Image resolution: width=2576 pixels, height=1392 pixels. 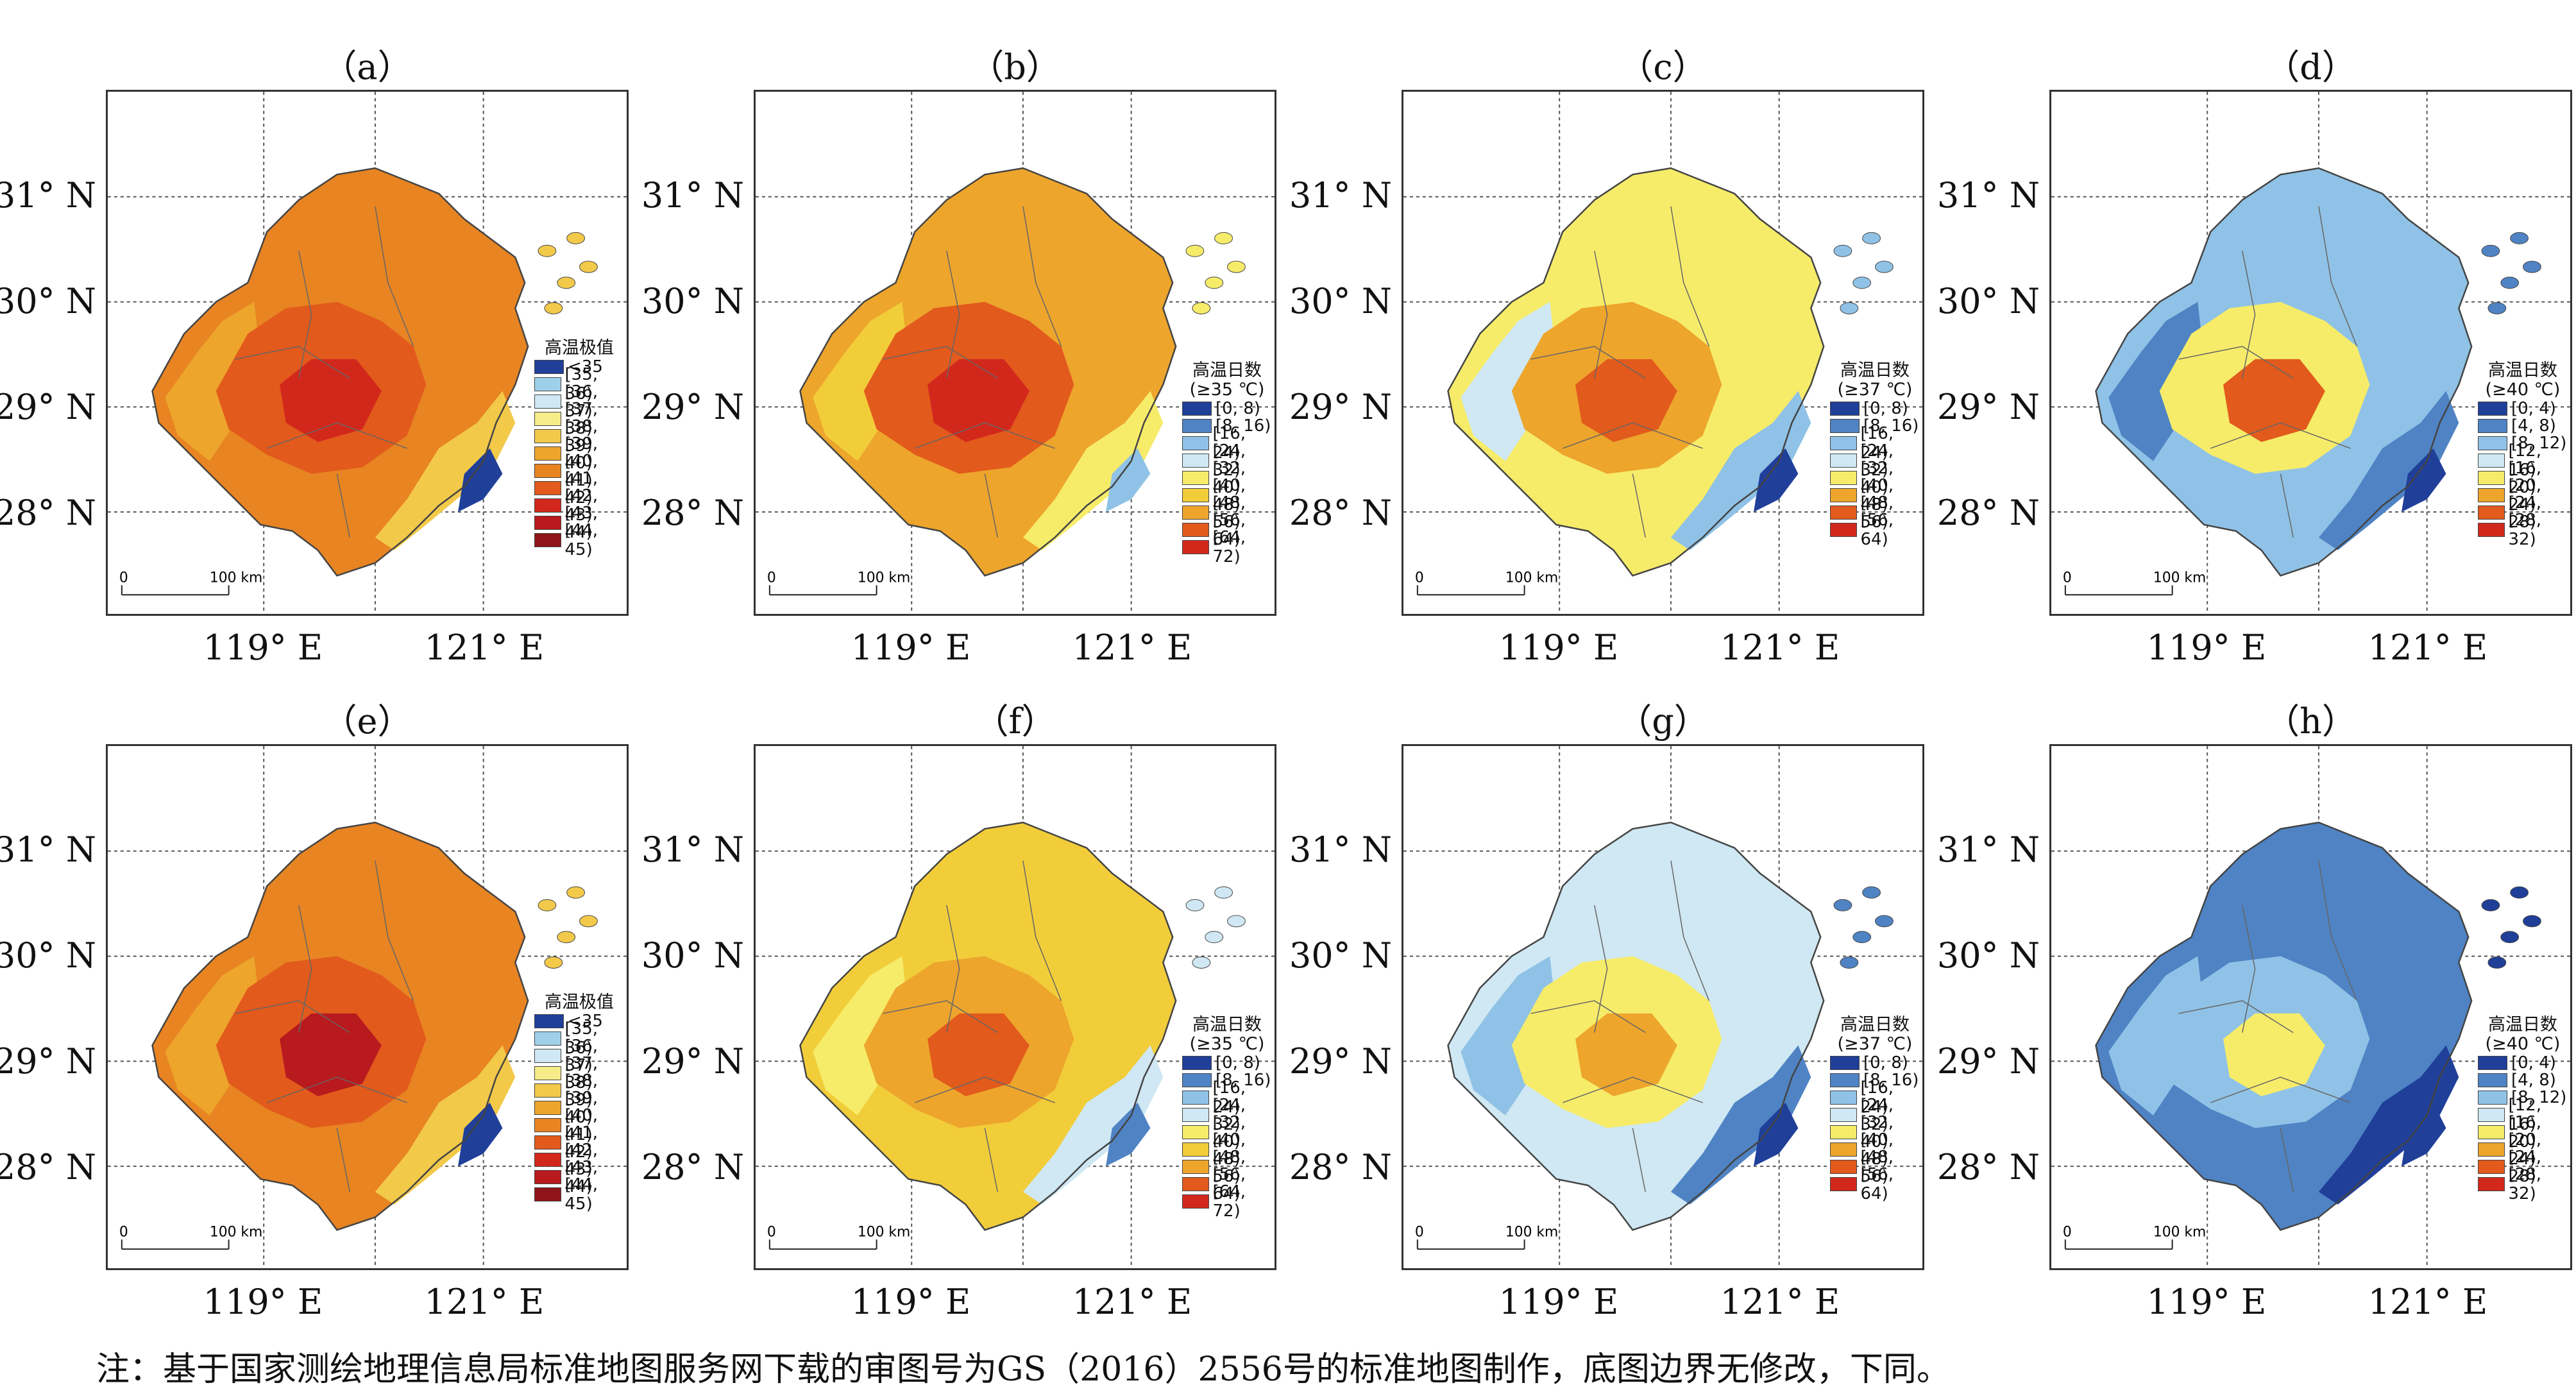 What do you see at coordinates (1015, 721) in the screenshot?
I see `panel-label-f: （f）` at bounding box center [1015, 721].